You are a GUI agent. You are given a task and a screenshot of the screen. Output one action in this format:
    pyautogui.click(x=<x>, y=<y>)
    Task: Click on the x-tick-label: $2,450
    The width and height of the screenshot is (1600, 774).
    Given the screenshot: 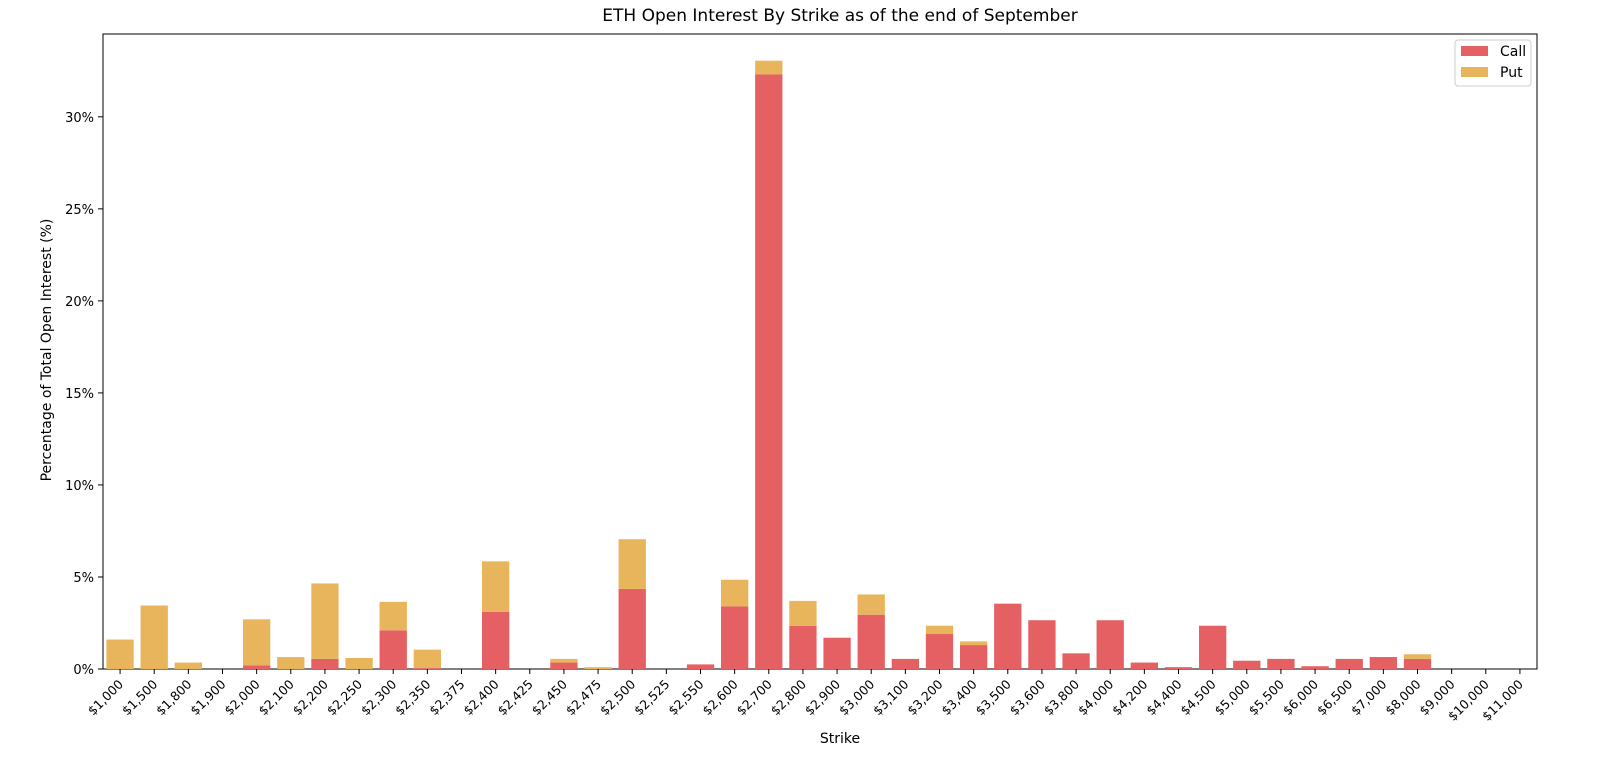 What is the action you would take?
    pyautogui.click(x=550, y=697)
    